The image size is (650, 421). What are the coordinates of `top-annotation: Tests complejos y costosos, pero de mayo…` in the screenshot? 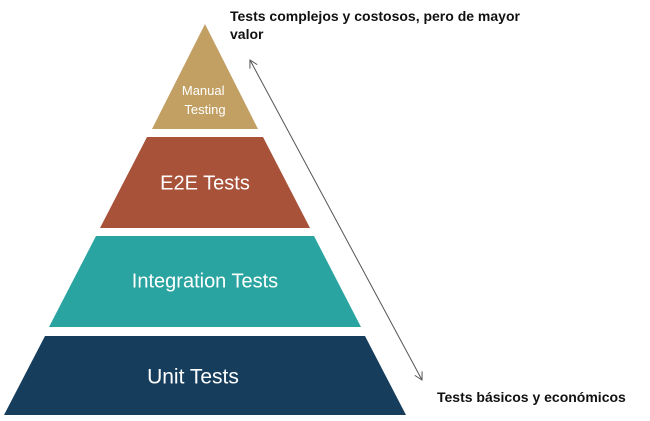 It's located at (377, 25).